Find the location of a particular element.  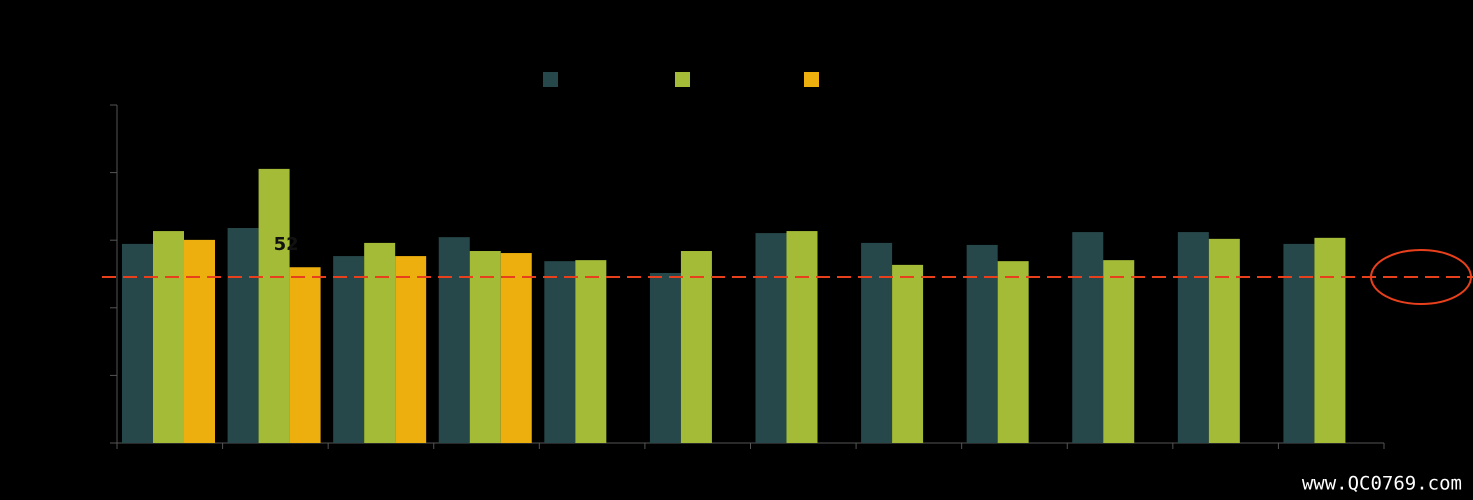

data-label: 52 is located at coordinates (286, 244).